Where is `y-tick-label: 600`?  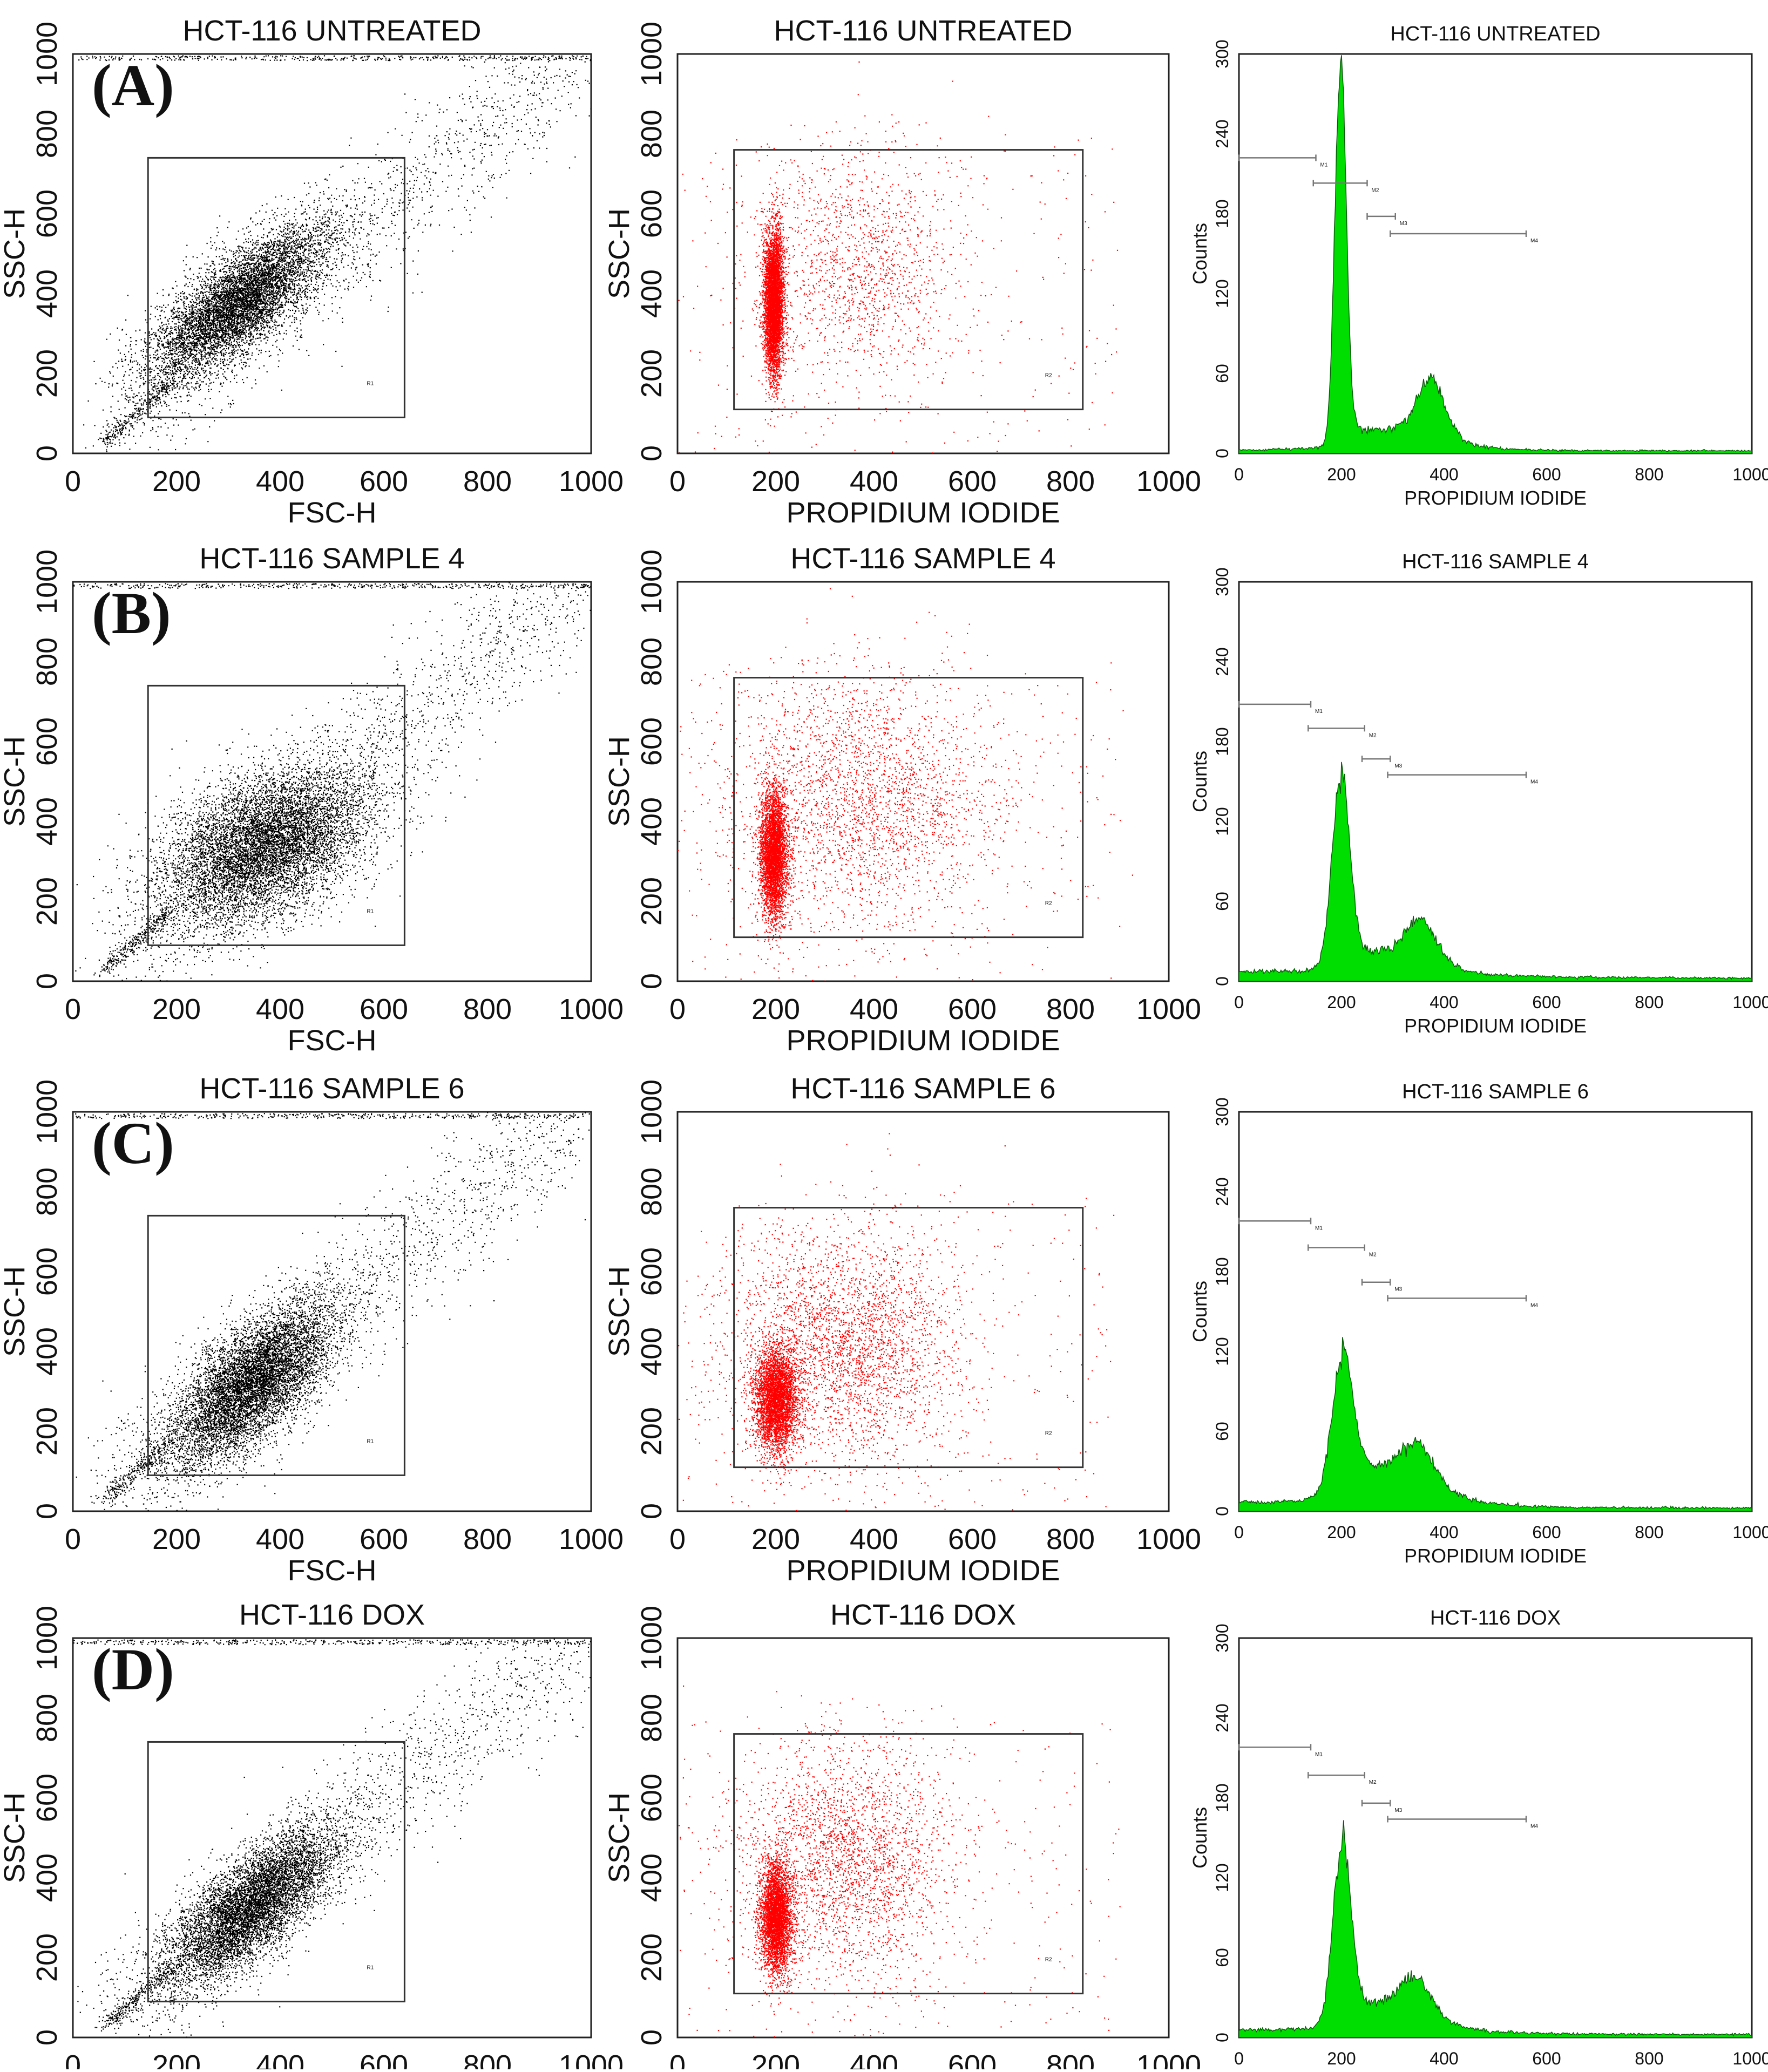 y-tick-label: 600 is located at coordinates (47, 213).